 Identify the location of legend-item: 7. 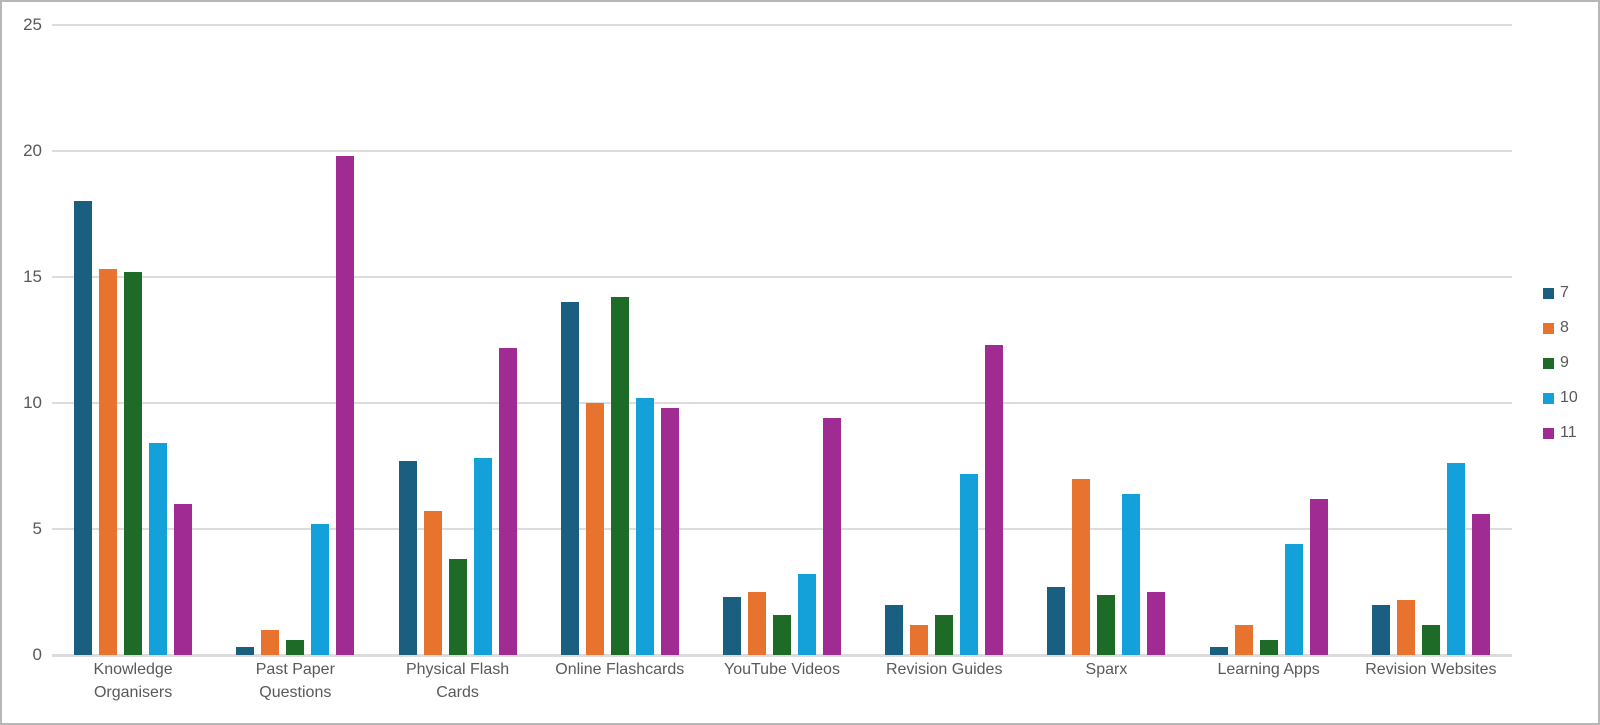
(1560, 293).